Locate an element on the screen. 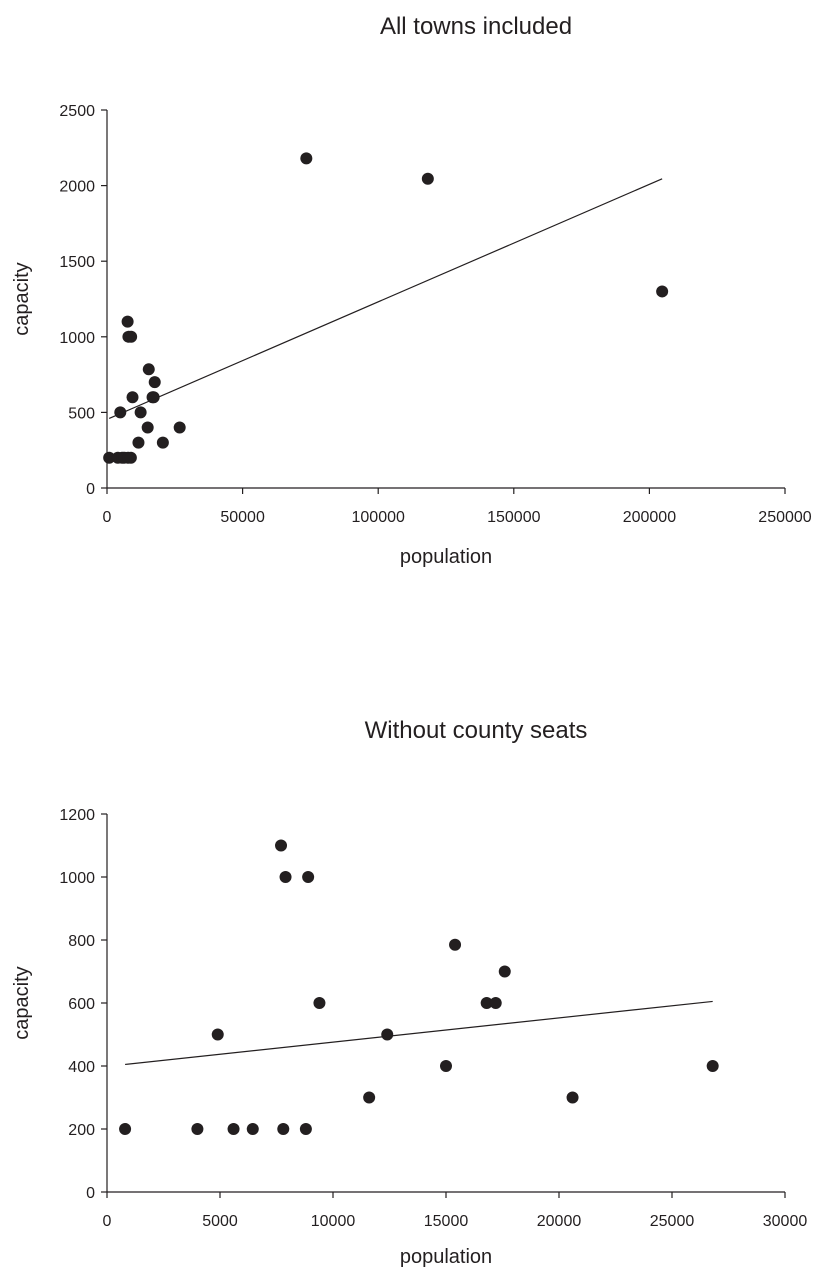  y-tick-label: 1500 is located at coordinates (77, 262).